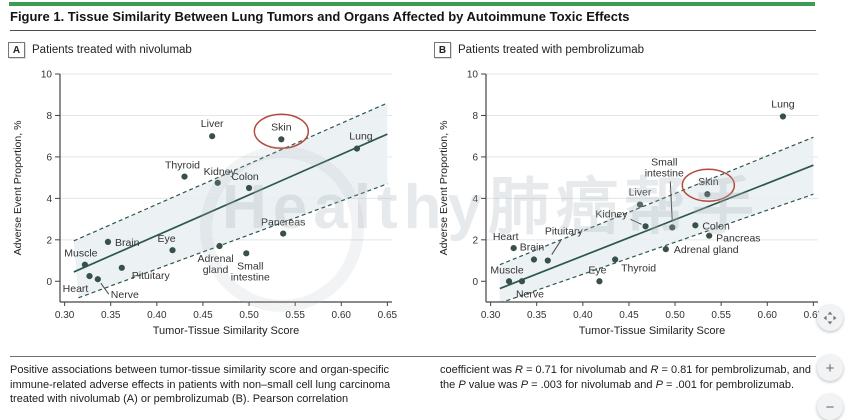  What do you see at coordinates (530, 294) in the screenshot?
I see `point-label-nerve: Nerve` at bounding box center [530, 294].